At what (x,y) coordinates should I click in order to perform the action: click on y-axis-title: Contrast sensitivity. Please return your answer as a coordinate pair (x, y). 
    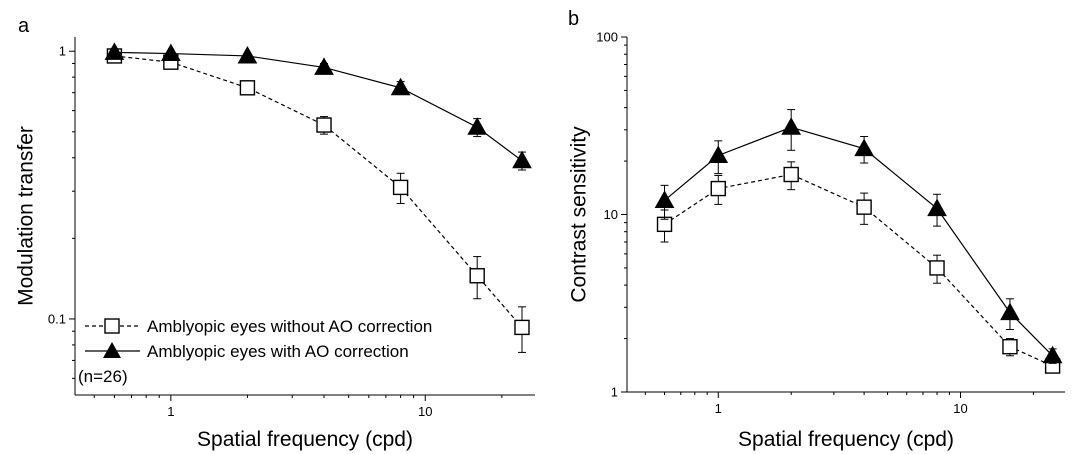
    Looking at the image, I should click on (579, 214).